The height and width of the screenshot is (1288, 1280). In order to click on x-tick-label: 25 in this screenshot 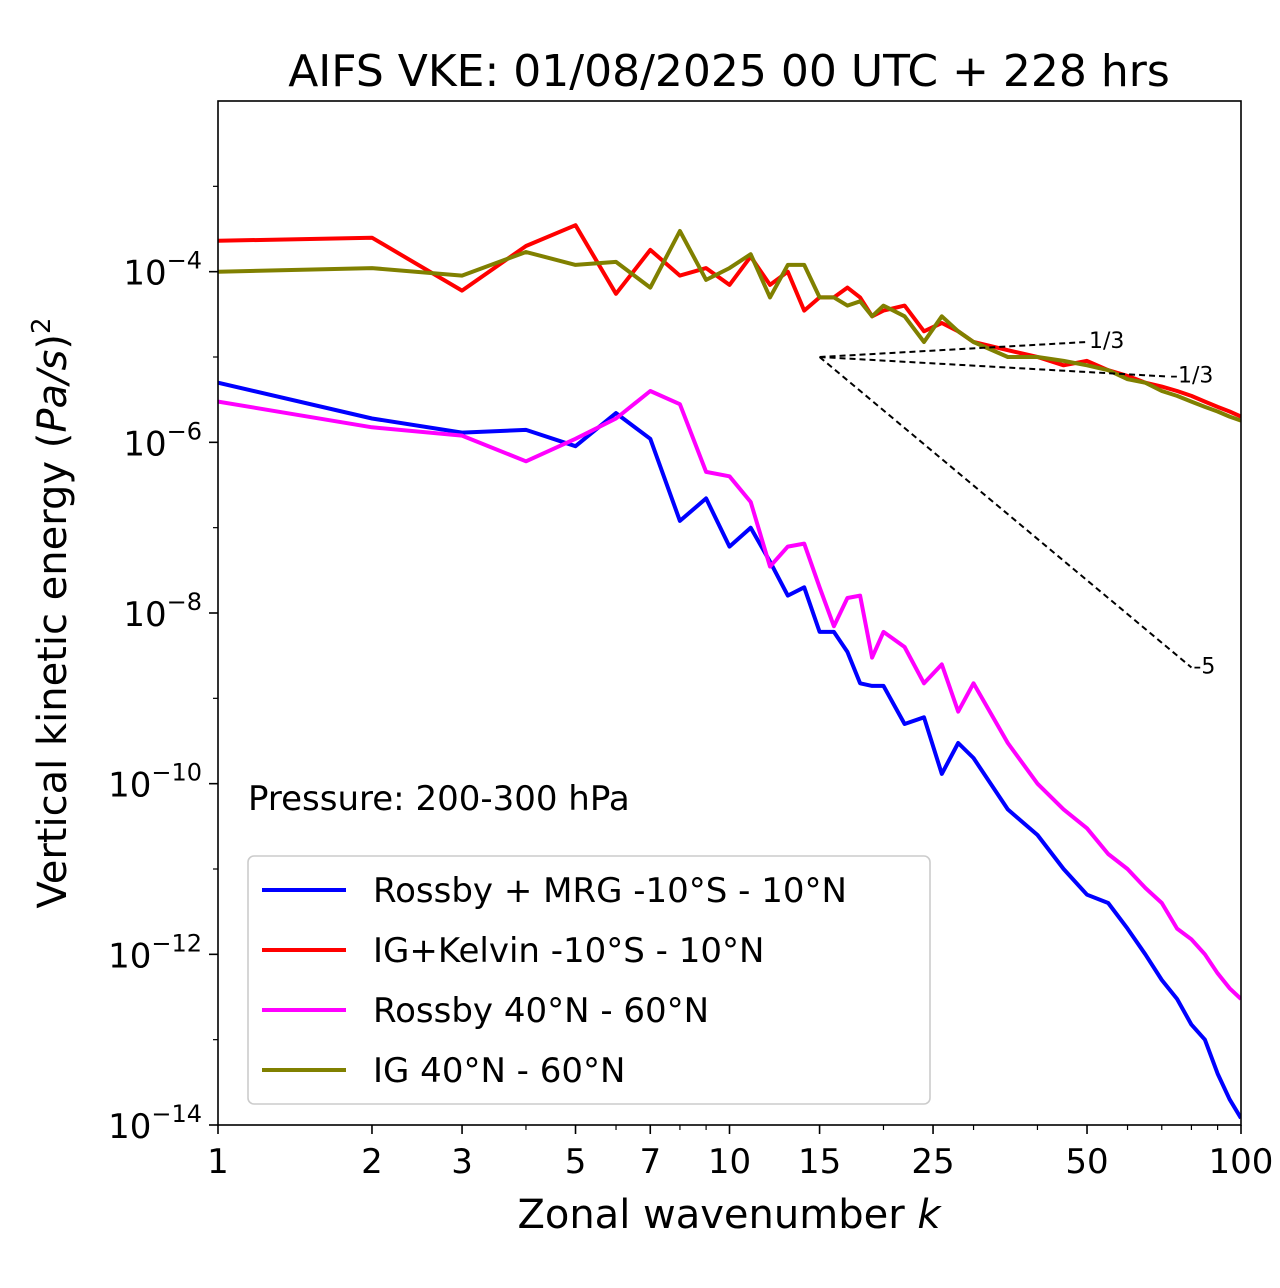, I will do `click(932, 1162)`.